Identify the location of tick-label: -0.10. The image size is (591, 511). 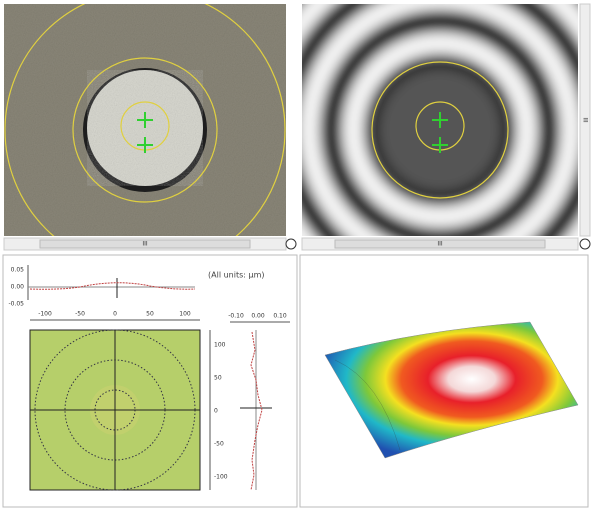
(236, 316).